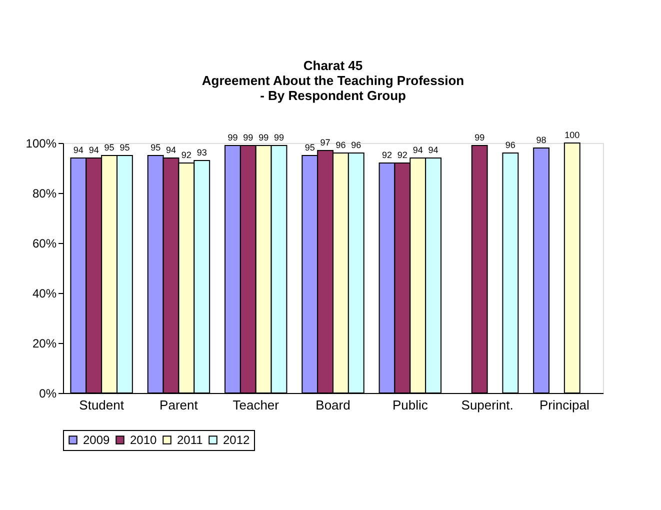 Image resolution: width=661 pixels, height=510 pixels. Describe the element at coordinates (41, 143) in the screenshot. I see `y-tick-label: 100%` at that location.